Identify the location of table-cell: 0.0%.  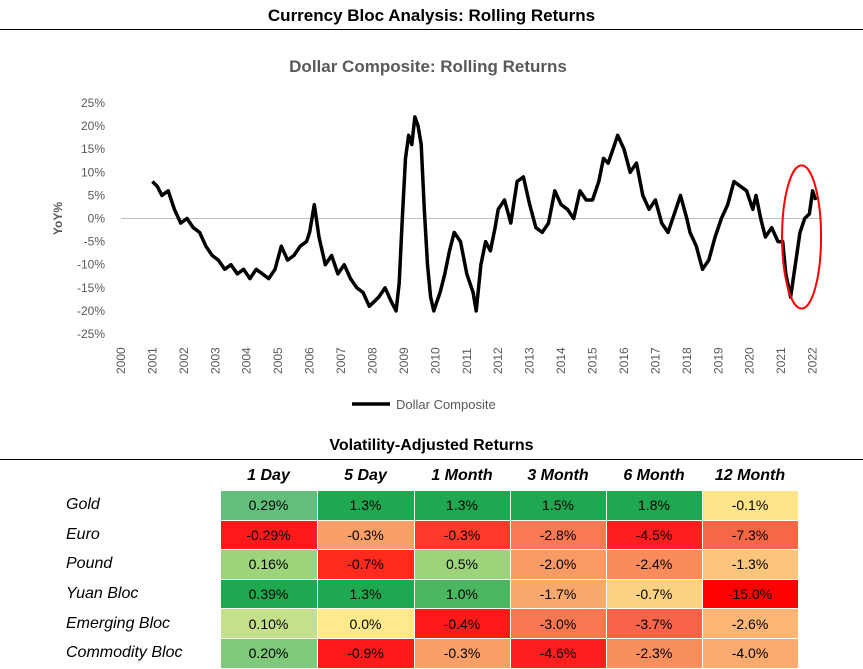
(365, 623).